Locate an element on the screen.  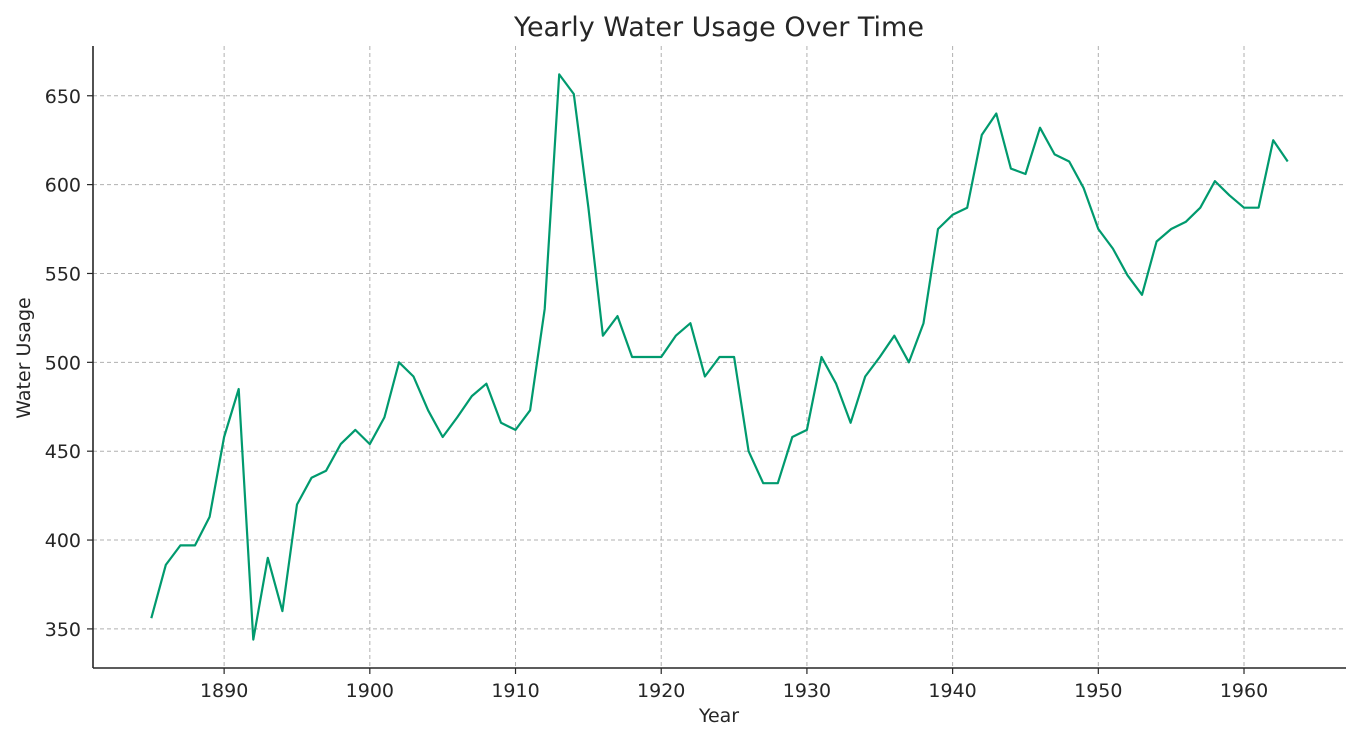
x-tick-label: 1930 is located at coordinates (807, 691).